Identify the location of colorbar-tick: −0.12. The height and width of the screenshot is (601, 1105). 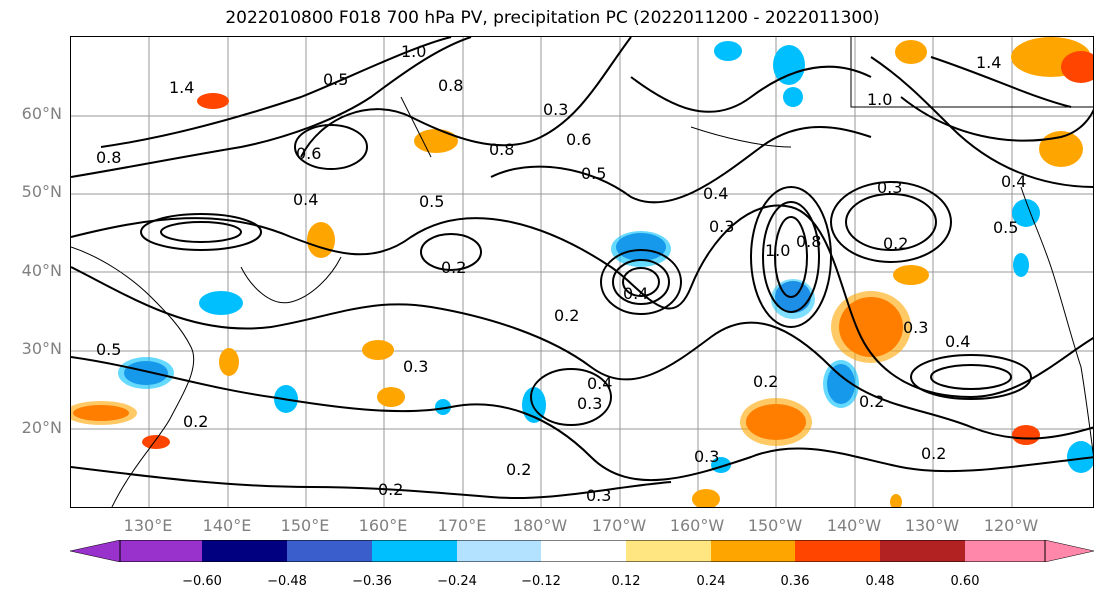
(541, 581).